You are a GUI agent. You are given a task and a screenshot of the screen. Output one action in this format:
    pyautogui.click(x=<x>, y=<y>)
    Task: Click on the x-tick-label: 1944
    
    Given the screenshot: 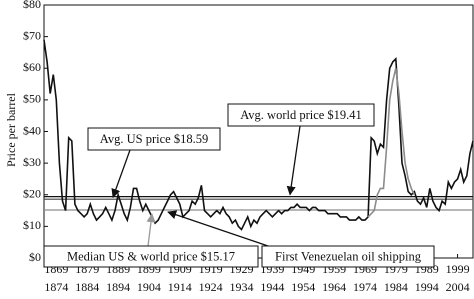 What is the action you would take?
    pyautogui.click(x=272, y=287)
    